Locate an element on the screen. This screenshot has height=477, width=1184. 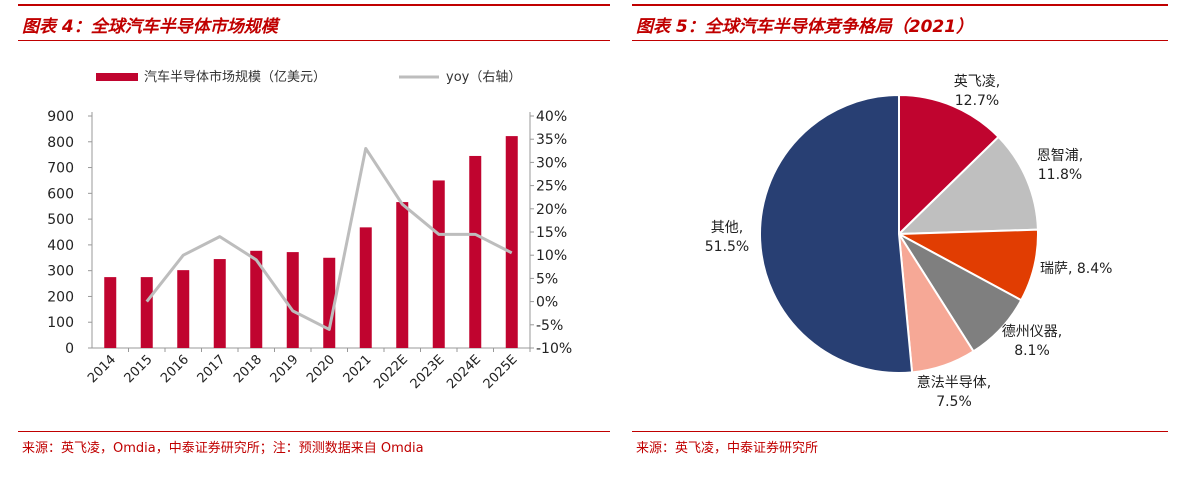
right-y-tick-label: 5% is located at coordinates (547, 279).